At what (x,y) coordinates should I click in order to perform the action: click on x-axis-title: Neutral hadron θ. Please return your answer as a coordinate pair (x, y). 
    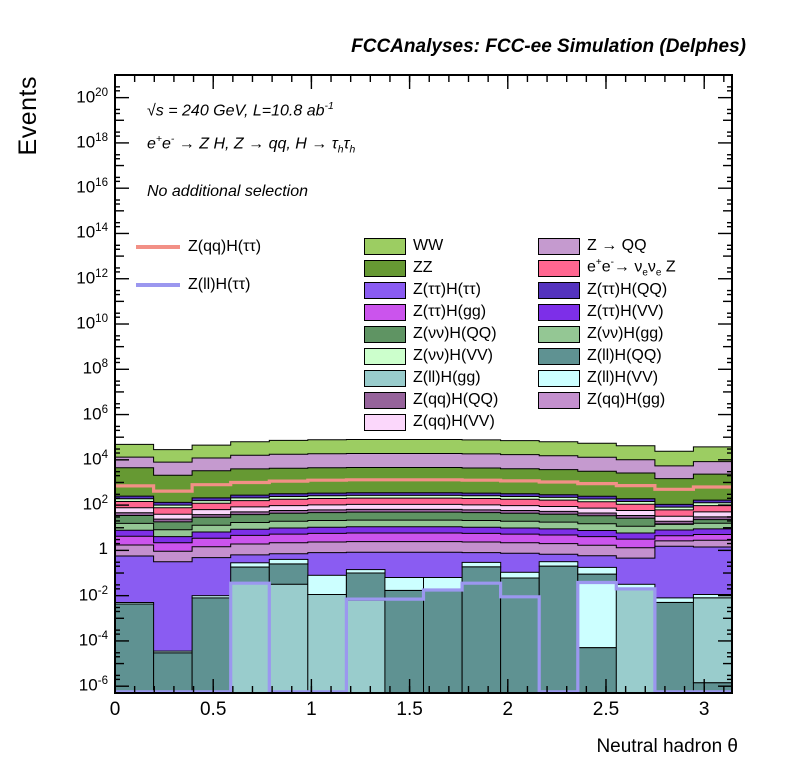
    Looking at the image, I should click on (667, 746).